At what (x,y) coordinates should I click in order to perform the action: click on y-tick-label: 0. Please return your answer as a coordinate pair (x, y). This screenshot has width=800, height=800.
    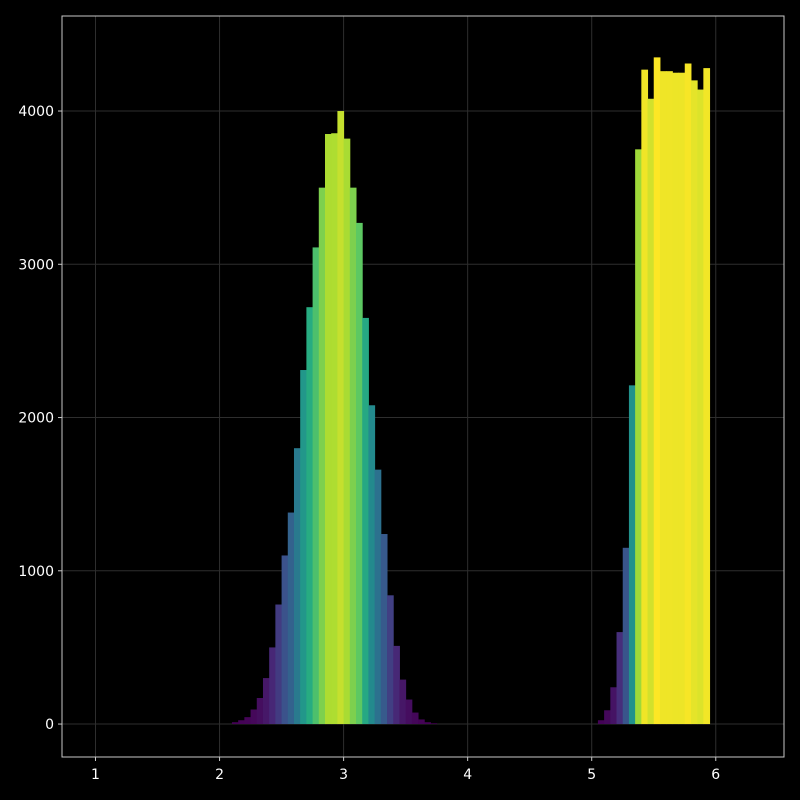
    Looking at the image, I should click on (49, 725).